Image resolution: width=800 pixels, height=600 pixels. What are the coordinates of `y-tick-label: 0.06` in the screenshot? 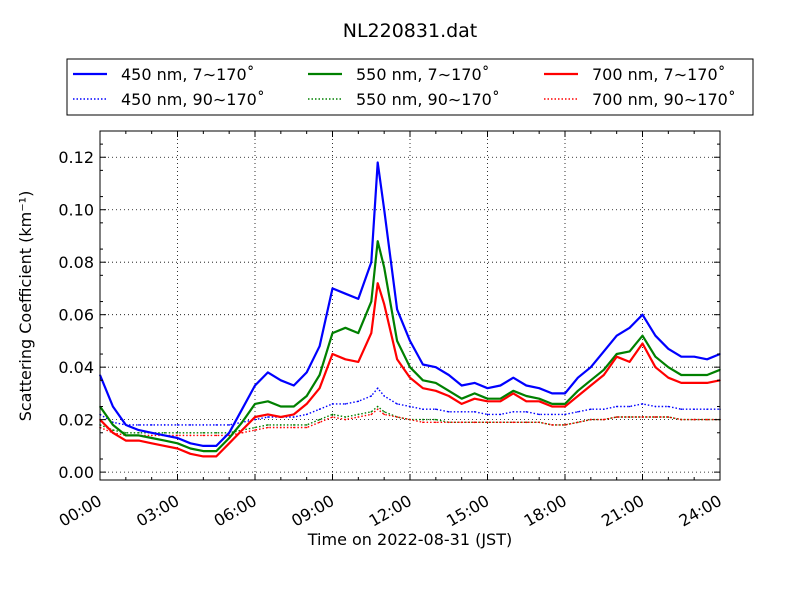 It's located at (76, 315).